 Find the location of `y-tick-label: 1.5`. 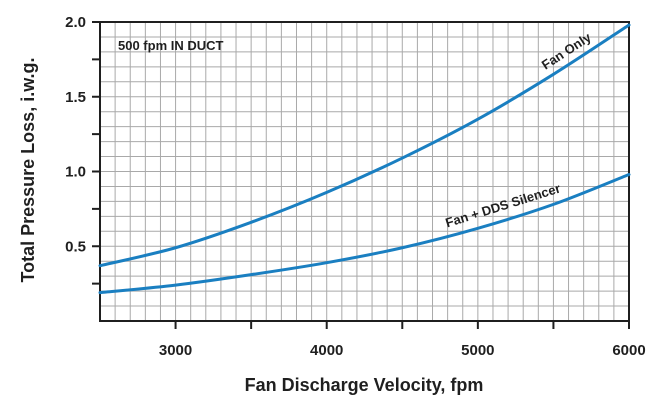

y-tick-label: 1.5 is located at coordinates (75, 97).